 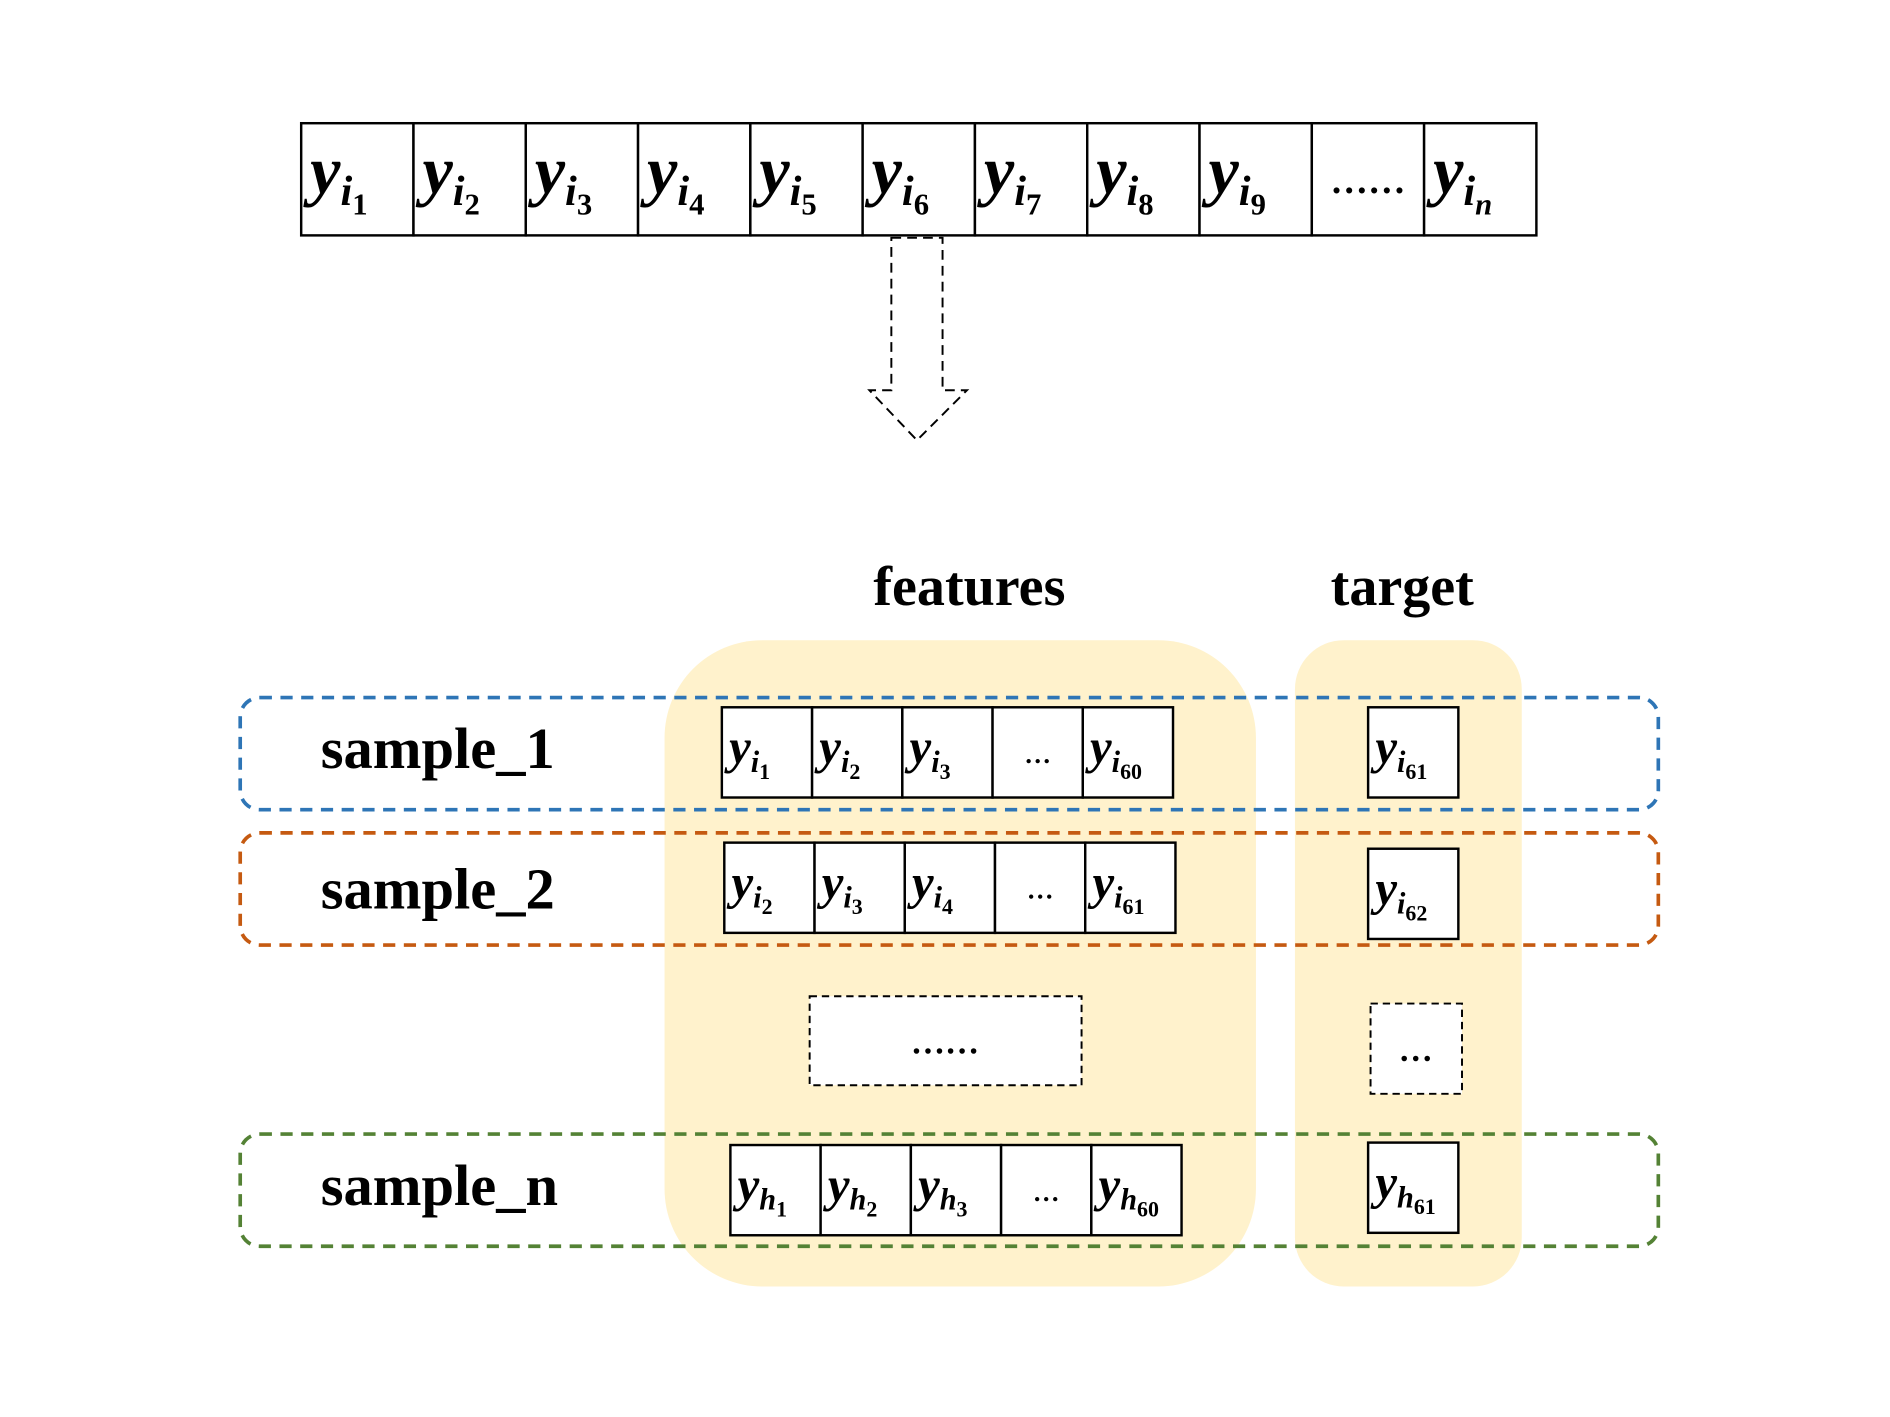 I want to click on sequence-cell: yin, so click(x=1480, y=179).